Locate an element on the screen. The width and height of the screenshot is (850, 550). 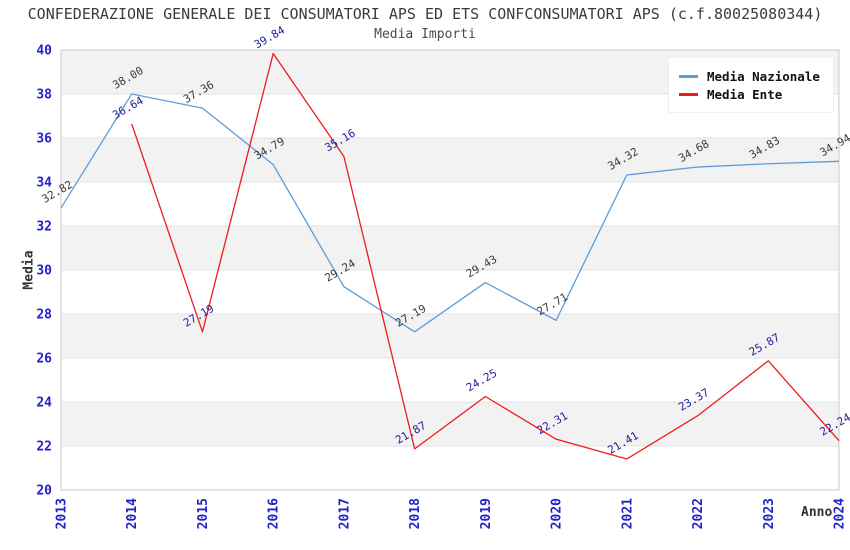
chart-subtitle: Media Importi is located at coordinates (425, 34).